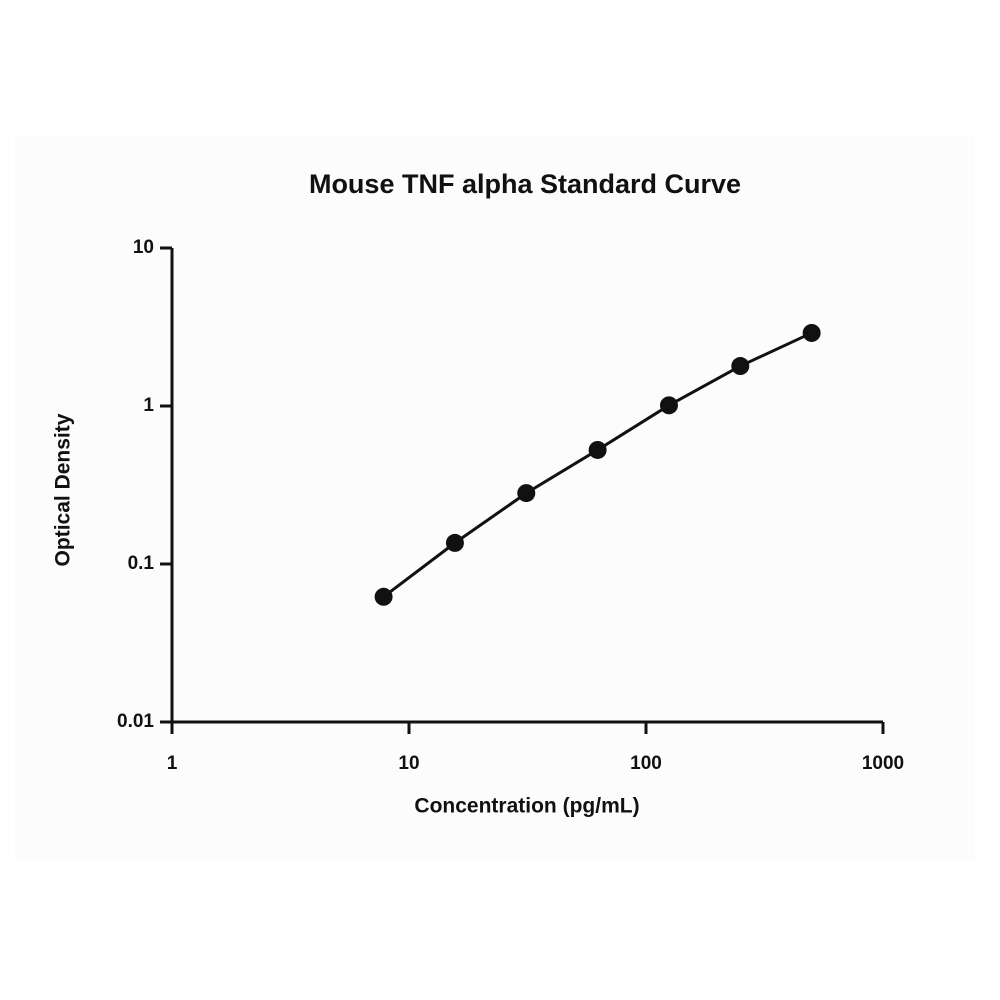 The height and width of the screenshot is (1000, 1000). Describe the element at coordinates (135, 721) in the screenshot. I see `y-tick-label: 0.01` at that location.